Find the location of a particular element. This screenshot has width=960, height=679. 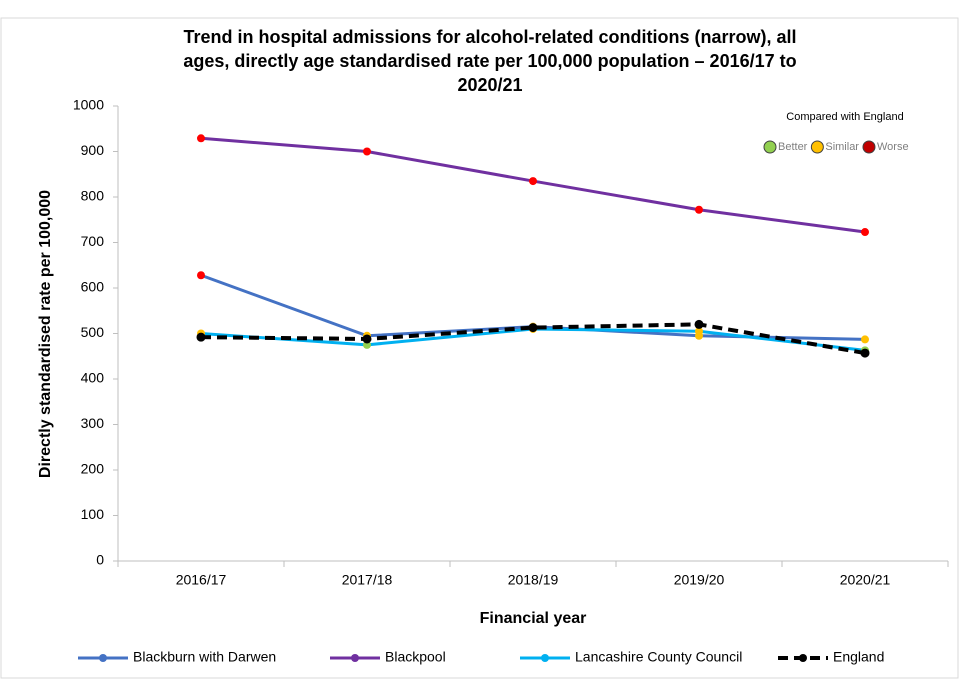

y-tick-label: 600 is located at coordinates (93, 287).